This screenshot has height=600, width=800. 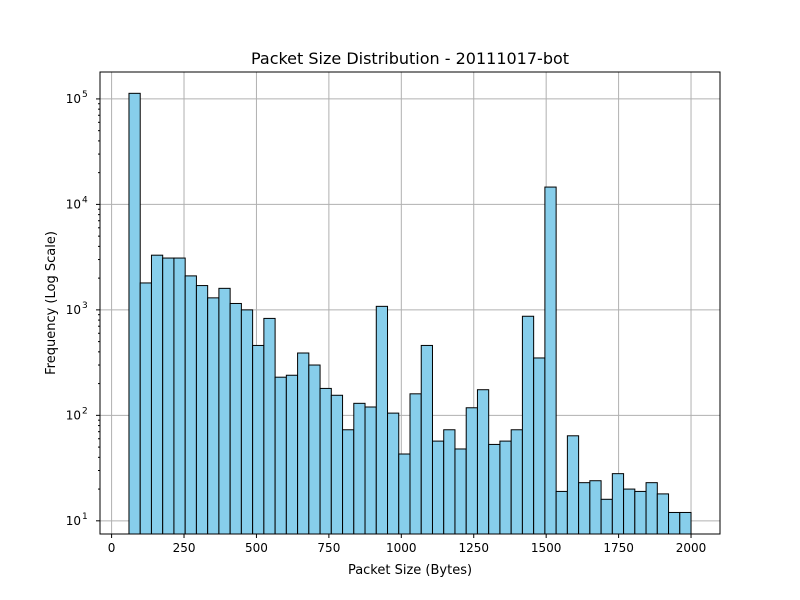 I want to click on y-tick-label: 10 3, so click(x=77, y=309).